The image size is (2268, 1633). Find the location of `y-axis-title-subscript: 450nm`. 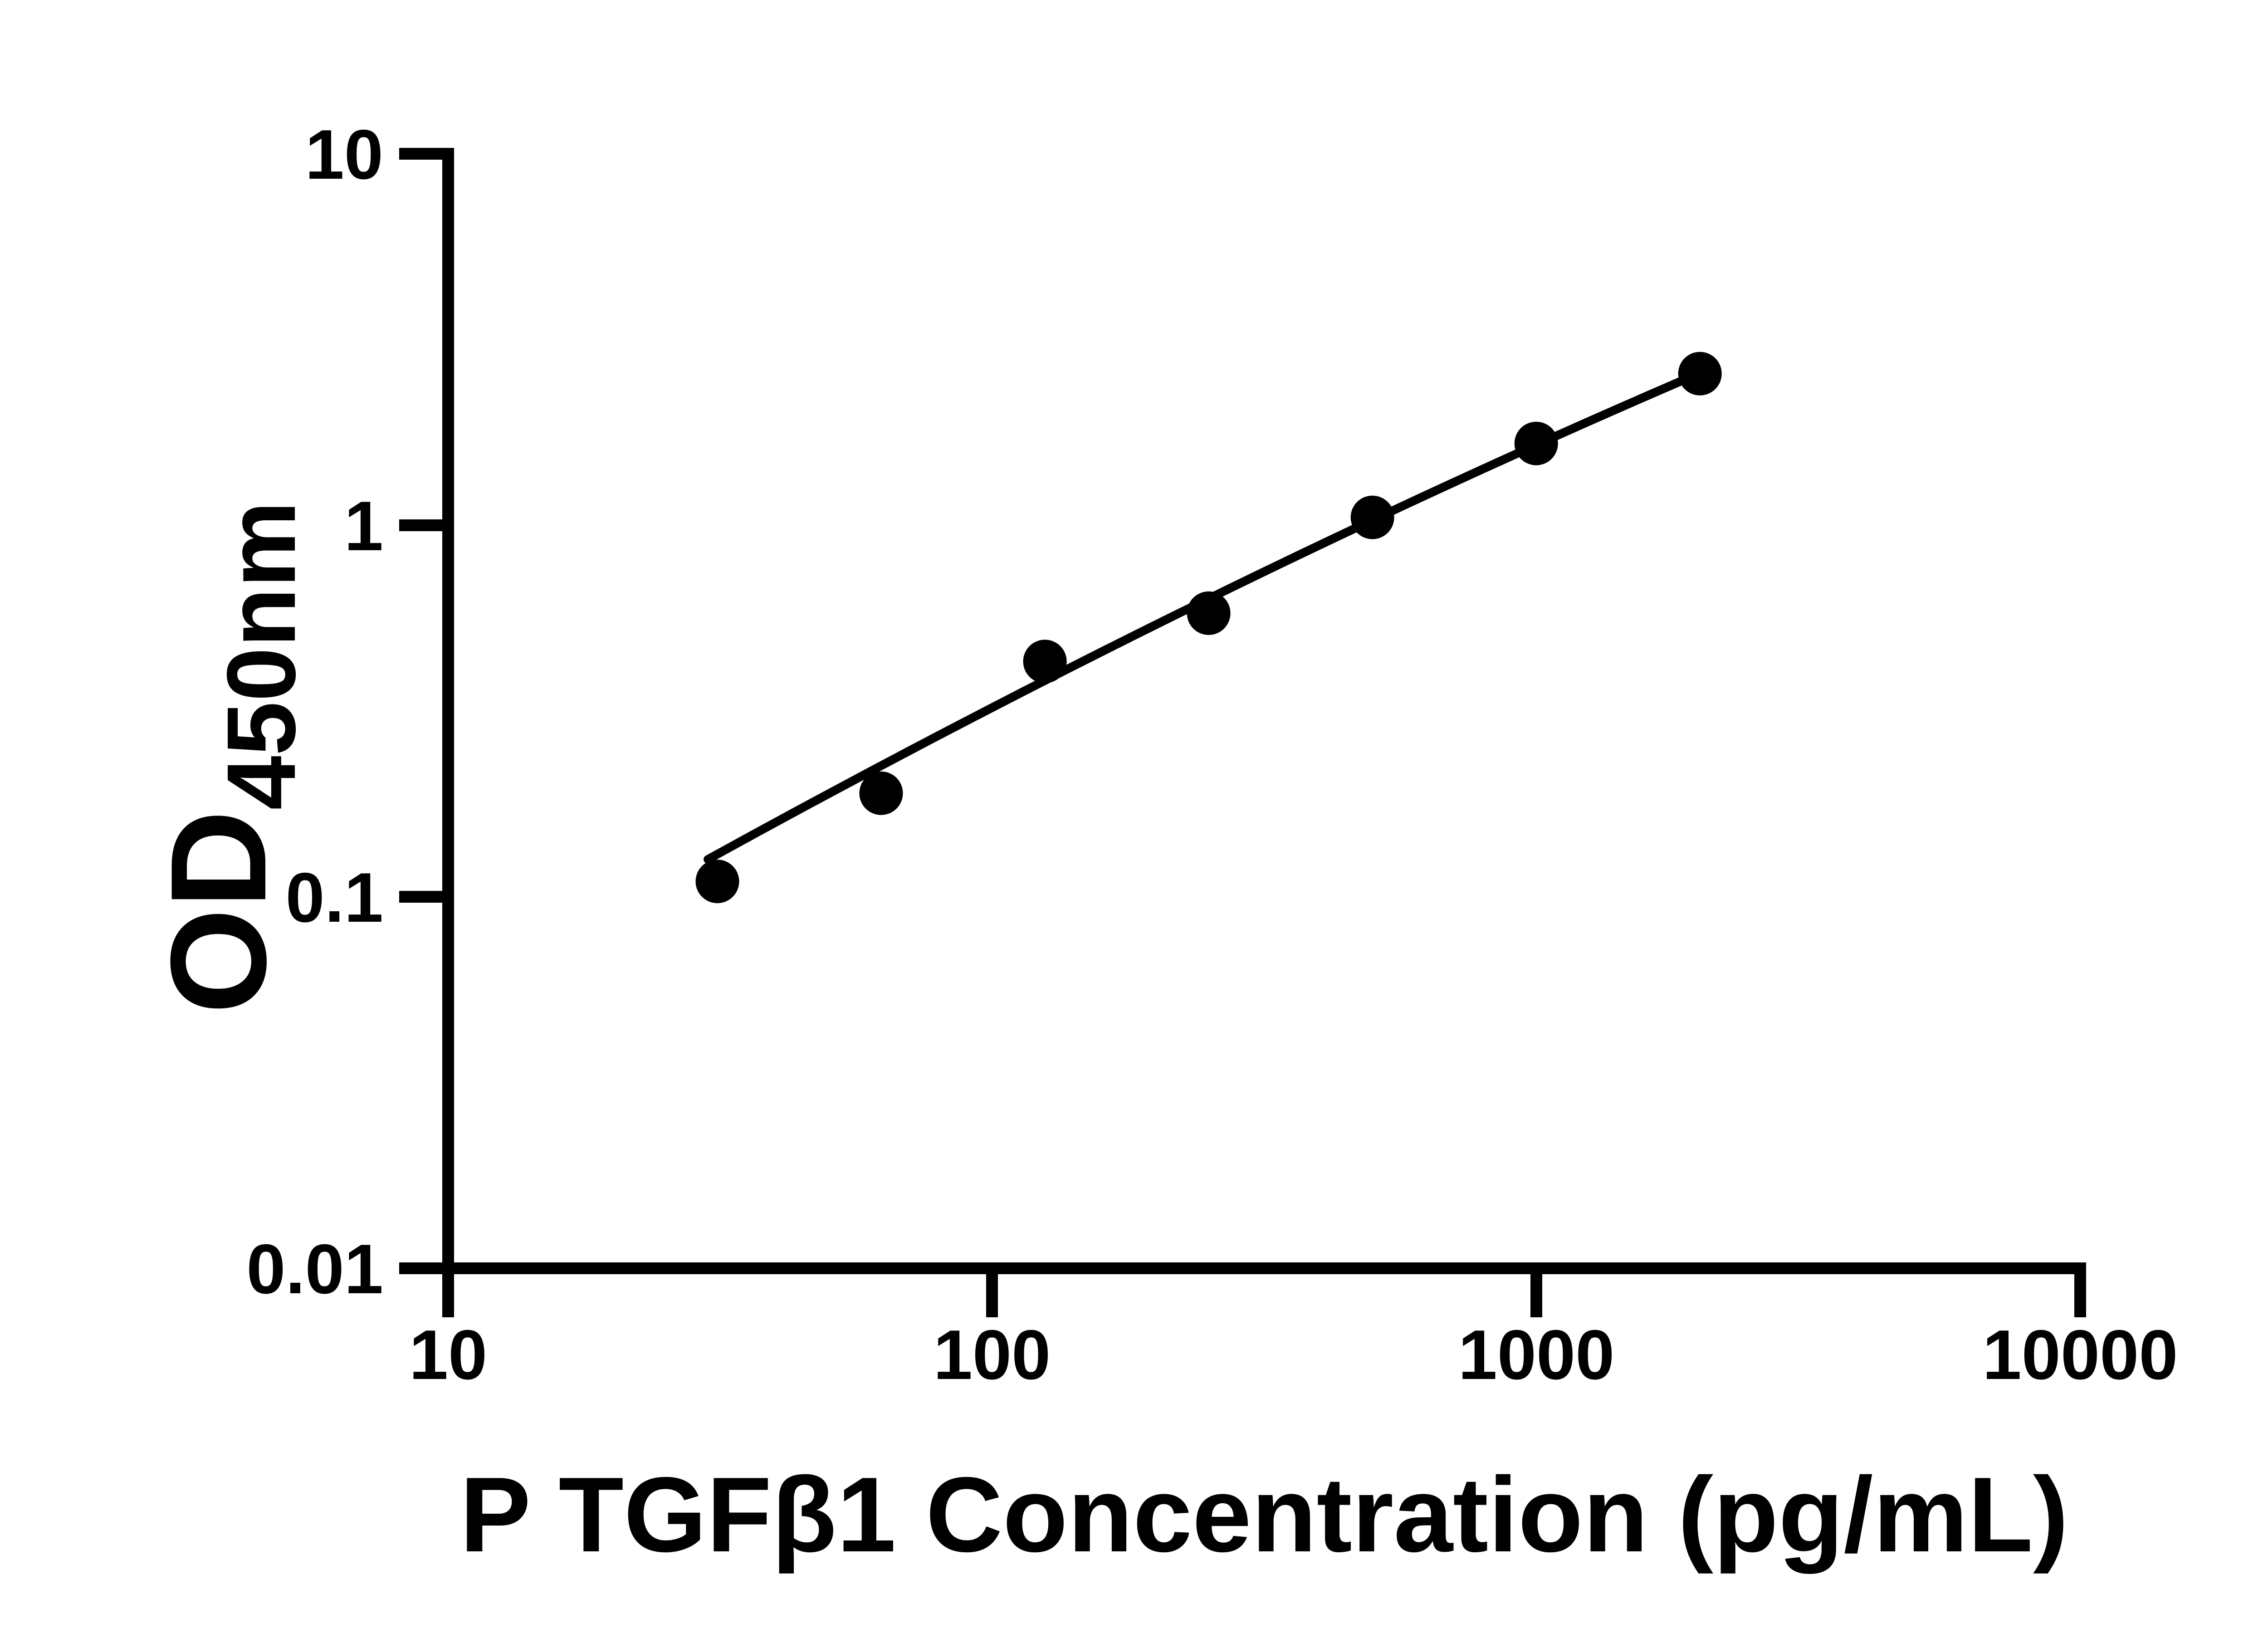

y-axis-title-subscript: 450nm is located at coordinates (261, 655).